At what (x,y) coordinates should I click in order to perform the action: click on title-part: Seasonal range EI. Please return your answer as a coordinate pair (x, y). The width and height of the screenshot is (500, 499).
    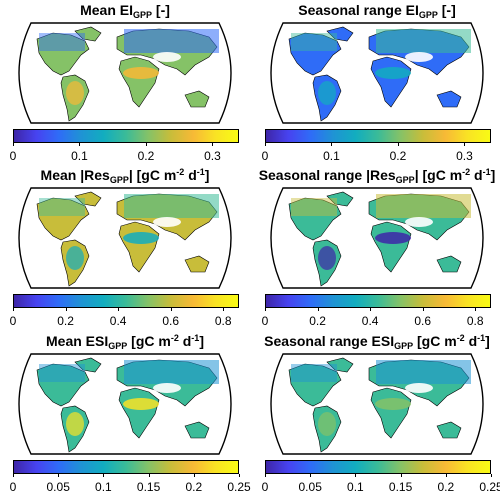
    Looking at the image, I should click on (358, 10).